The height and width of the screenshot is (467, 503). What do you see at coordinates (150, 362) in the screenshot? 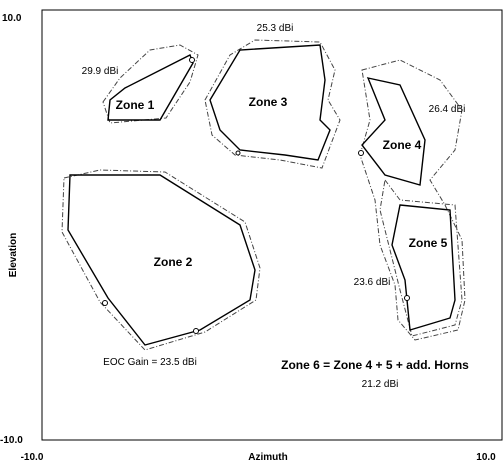
I see `zone-gain: EOC Gain = 23.5 dBi` at bounding box center [150, 362].